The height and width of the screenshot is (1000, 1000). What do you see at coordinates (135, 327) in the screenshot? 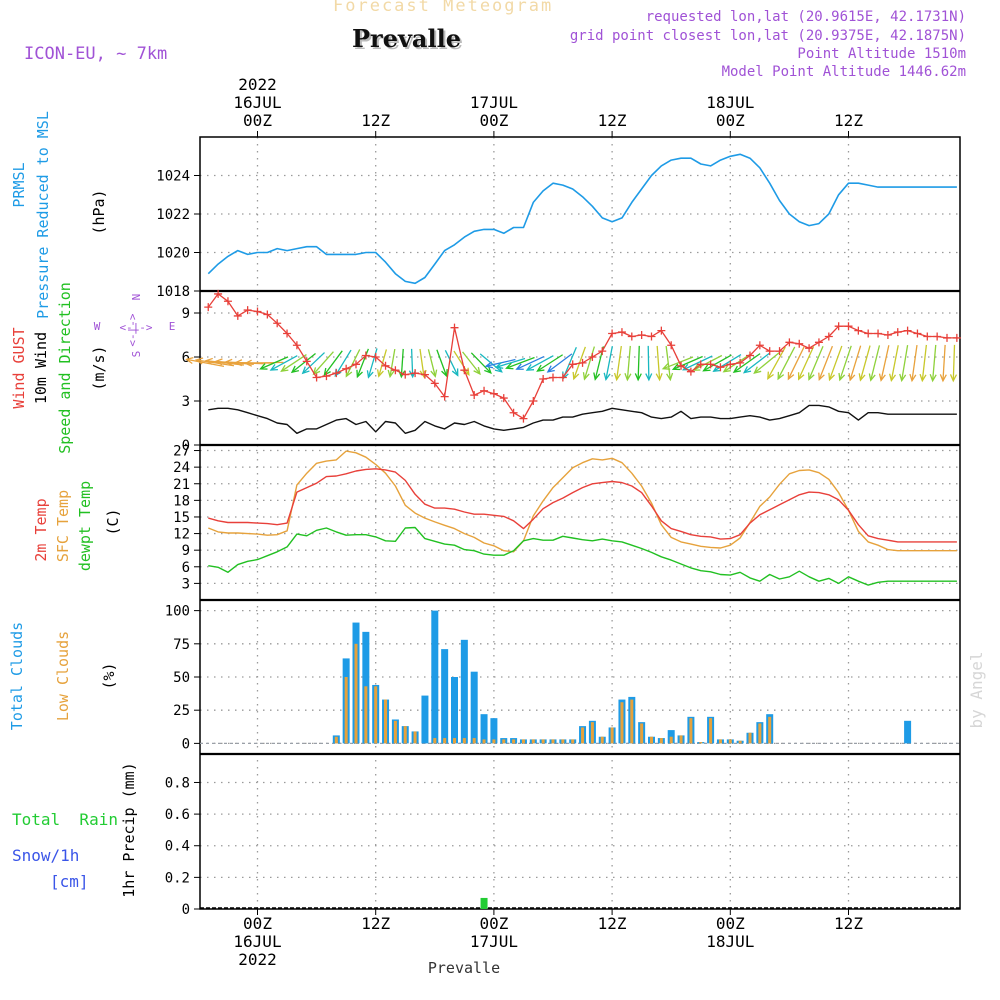
I see `compass-we-arrow: <-|->` at bounding box center [135, 327].